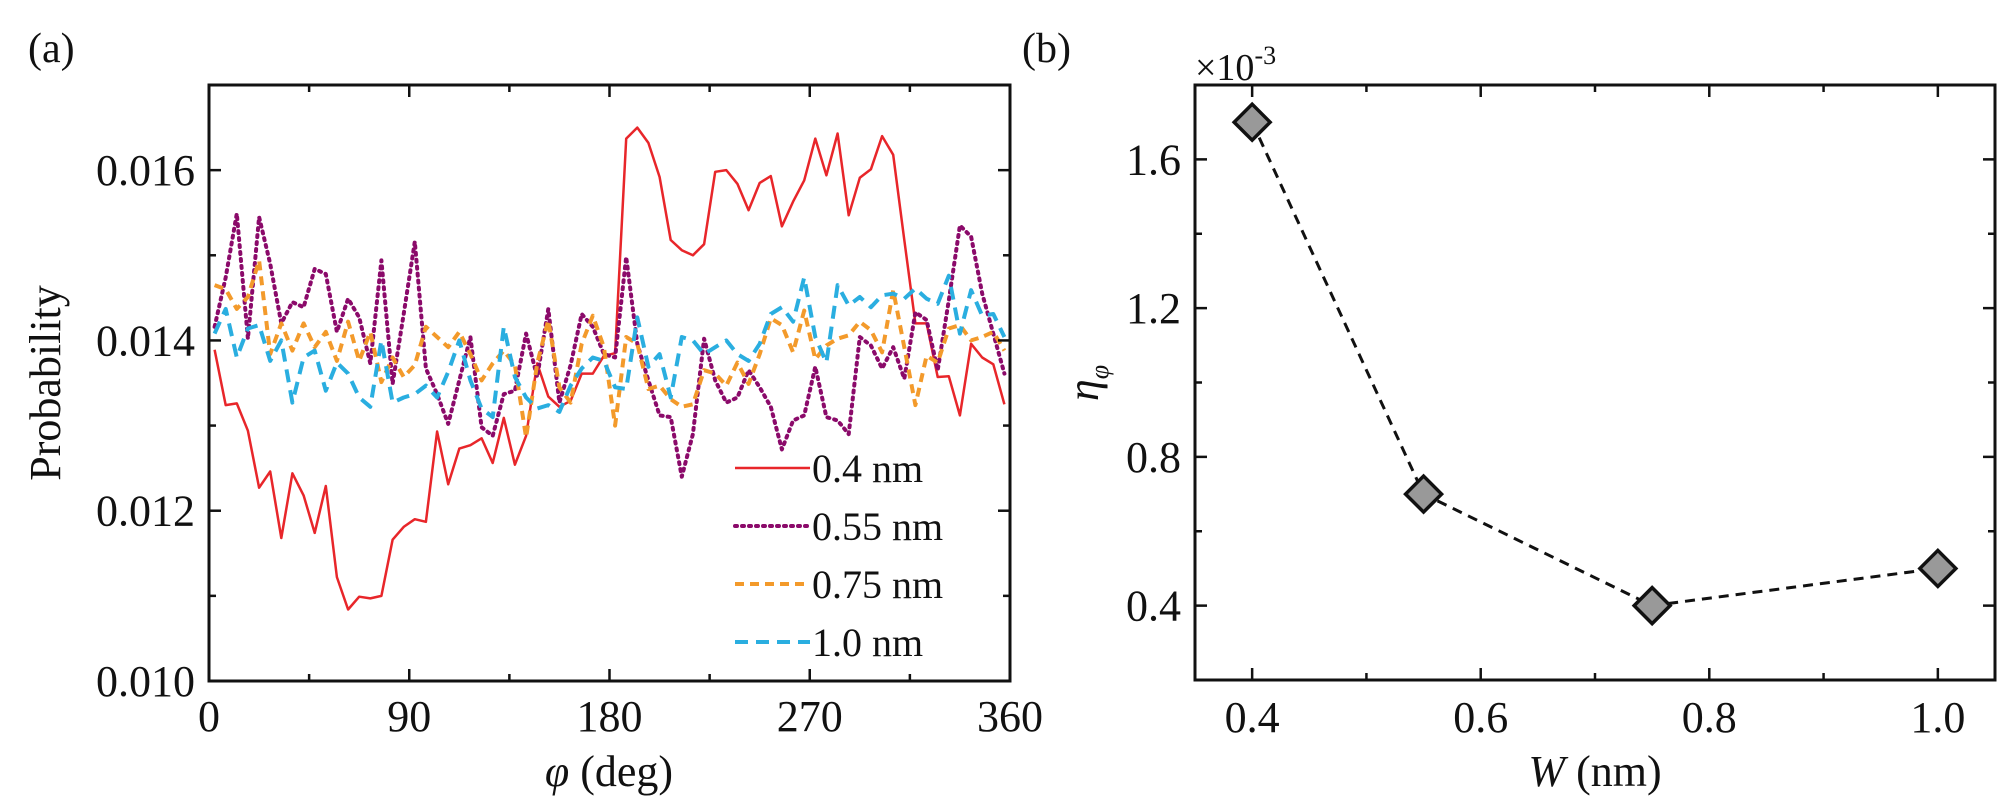 The width and height of the screenshot is (2000, 808). I want to click on legend-label: 0.4 nm, so click(867, 468).